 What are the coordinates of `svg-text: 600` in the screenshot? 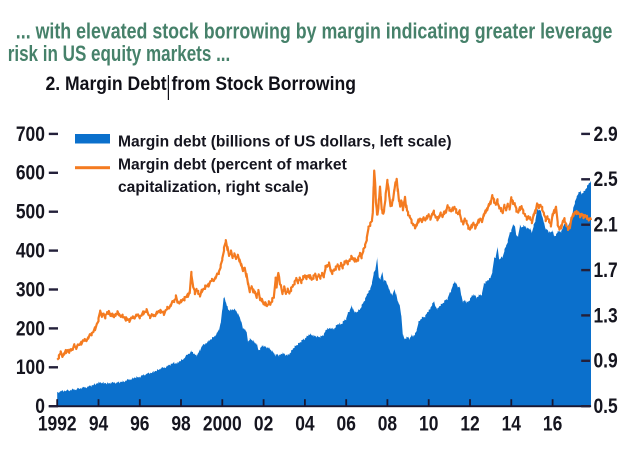 It's located at (30, 173).